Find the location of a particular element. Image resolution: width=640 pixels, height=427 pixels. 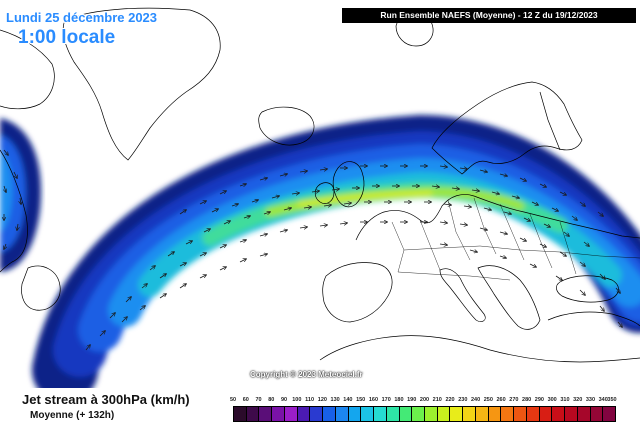

north-africa-coast is located at coordinates (479, 349).